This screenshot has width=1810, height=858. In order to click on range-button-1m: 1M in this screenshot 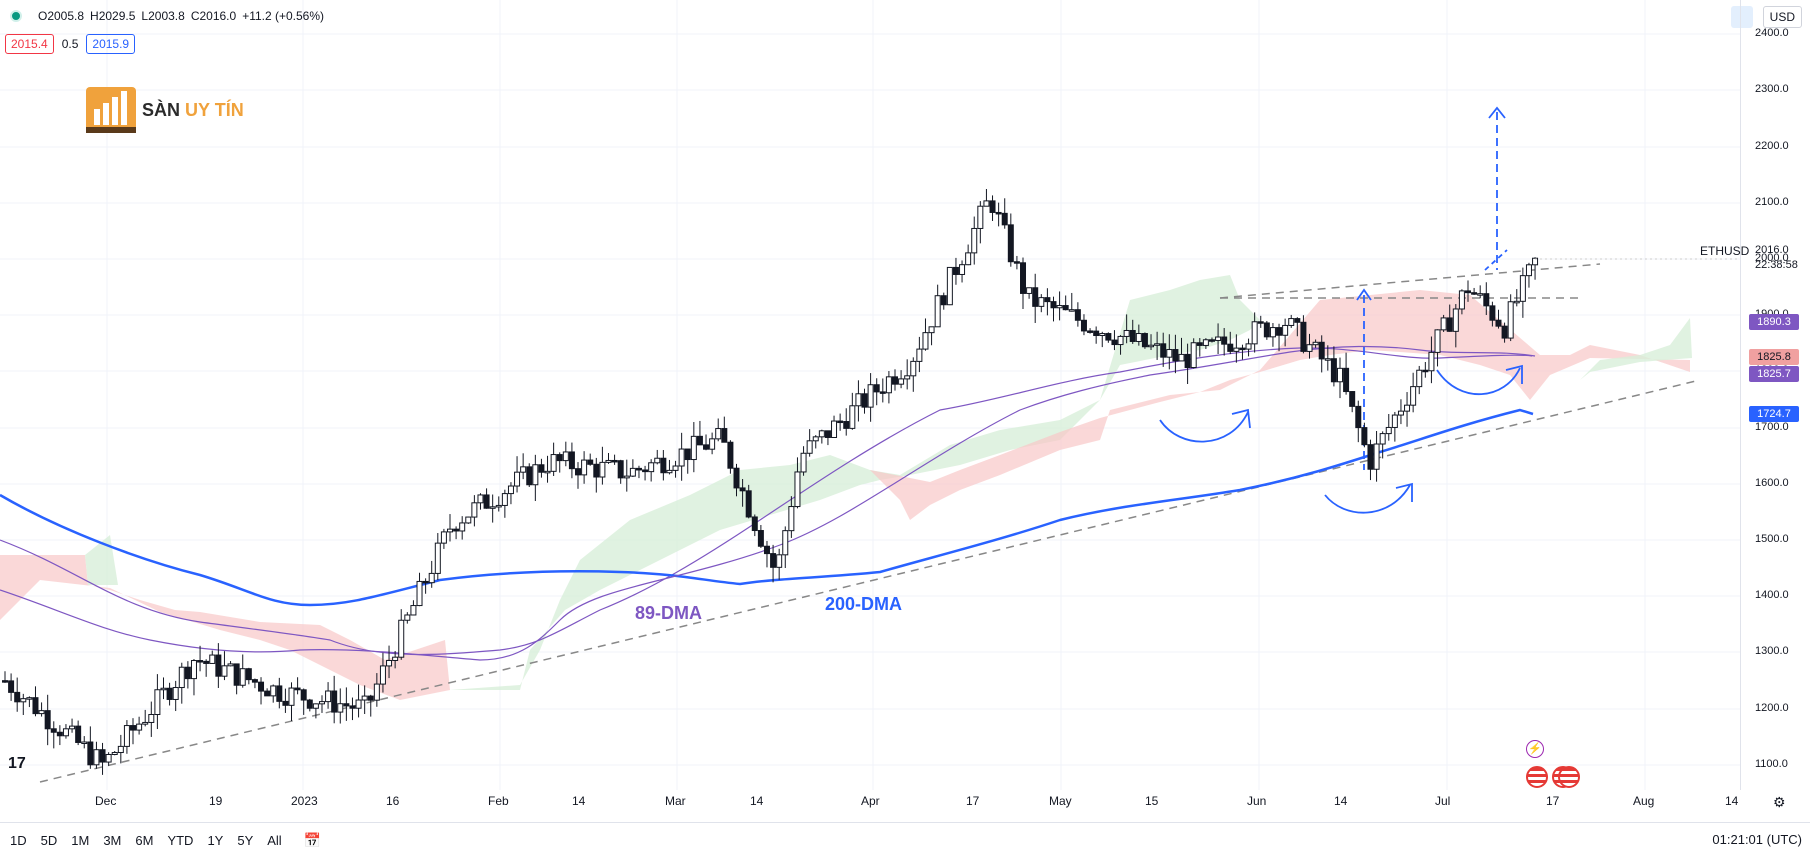, I will do `click(80, 840)`.